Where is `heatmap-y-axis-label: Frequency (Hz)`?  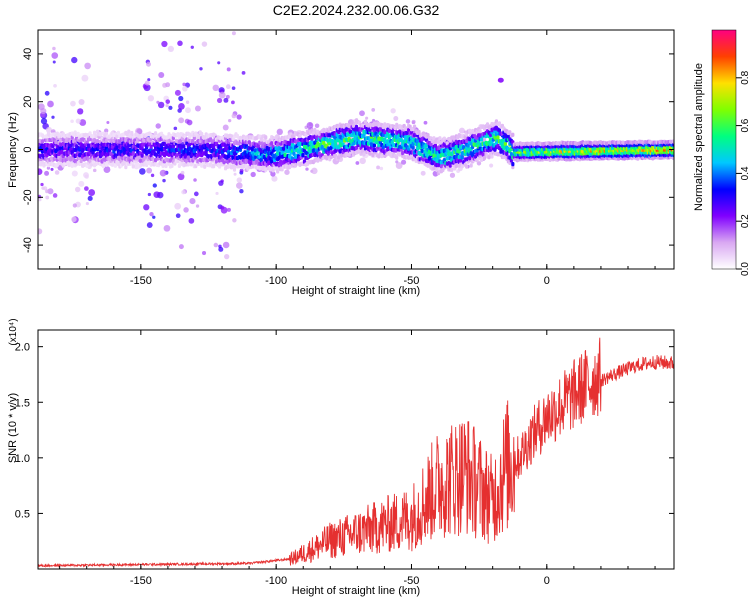 heatmap-y-axis-label: Frequency (Hz) is located at coordinates (13, 150).